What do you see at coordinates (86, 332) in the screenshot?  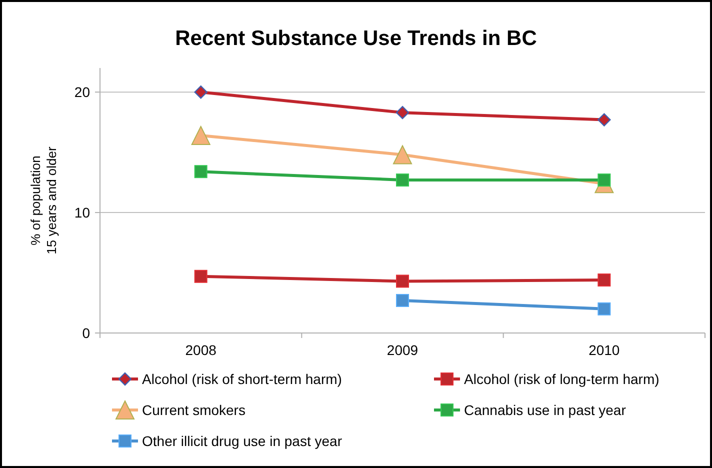 I see `y-tick-label: 0` at bounding box center [86, 332].